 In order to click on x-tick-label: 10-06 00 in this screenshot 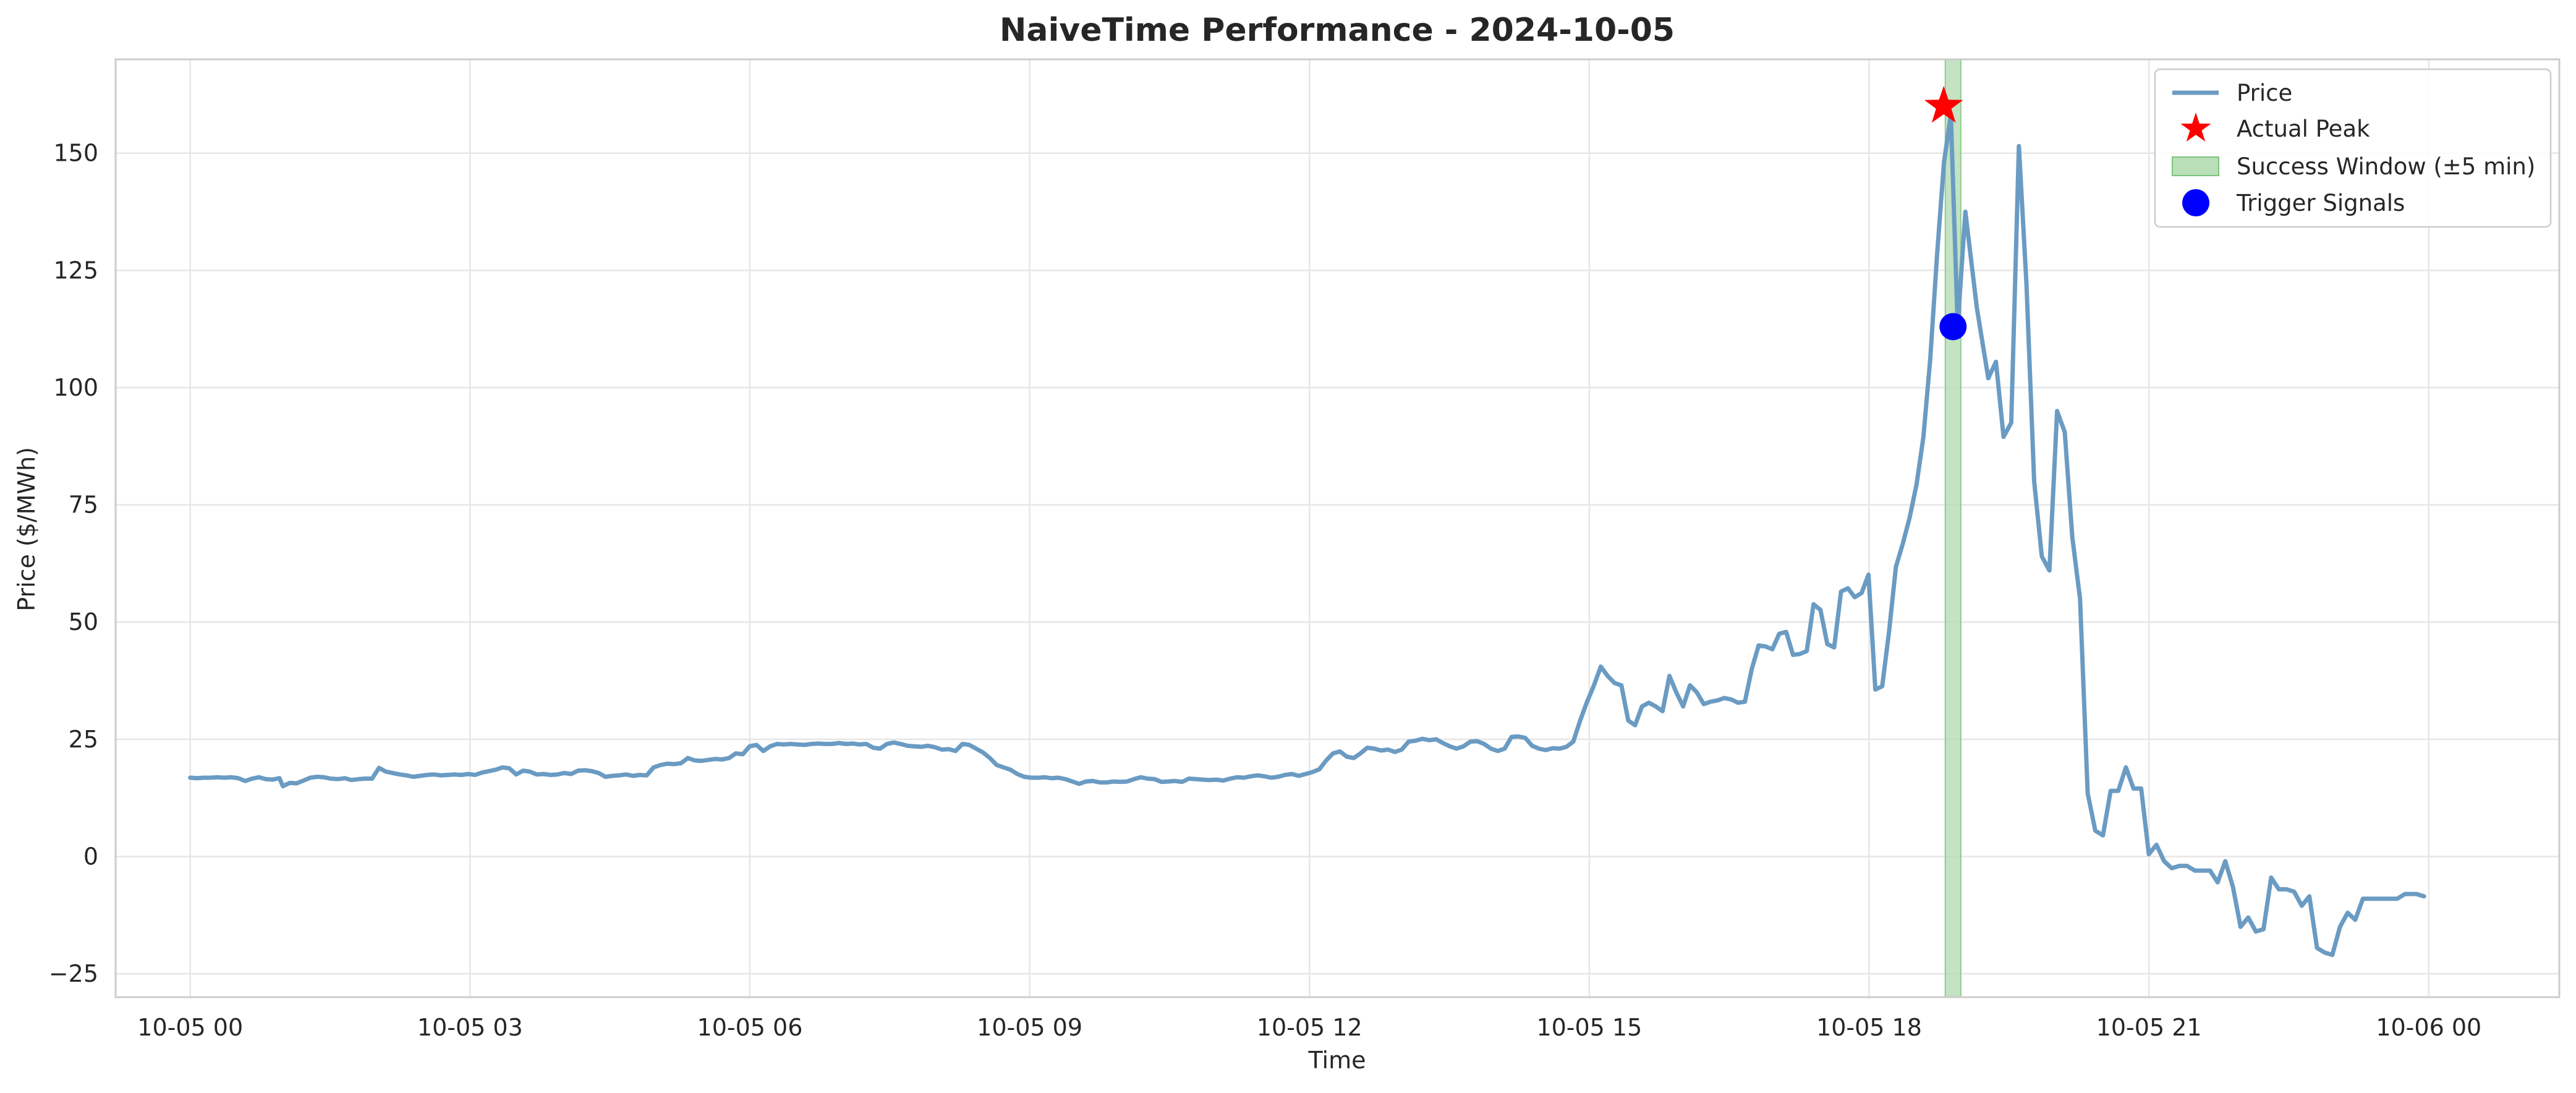, I will do `click(2428, 1028)`.